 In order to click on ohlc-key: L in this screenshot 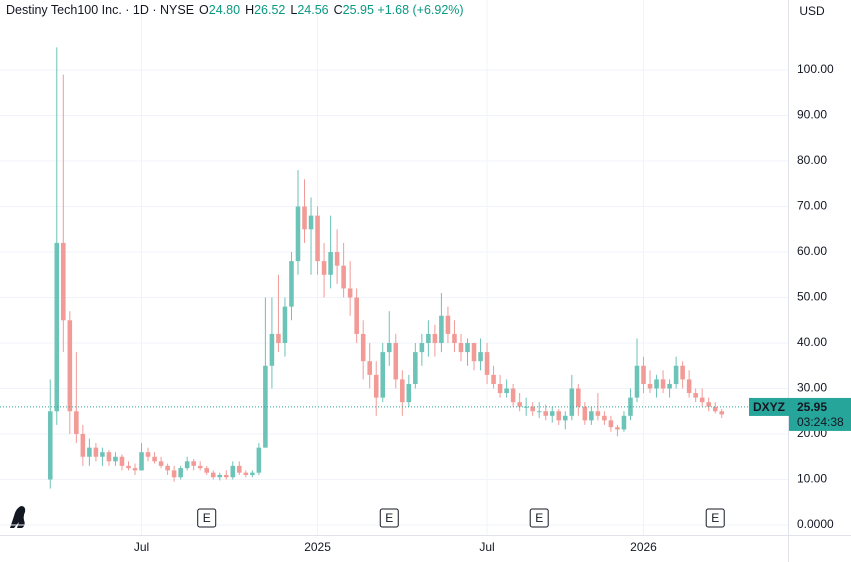, I will do `click(294, 10)`.